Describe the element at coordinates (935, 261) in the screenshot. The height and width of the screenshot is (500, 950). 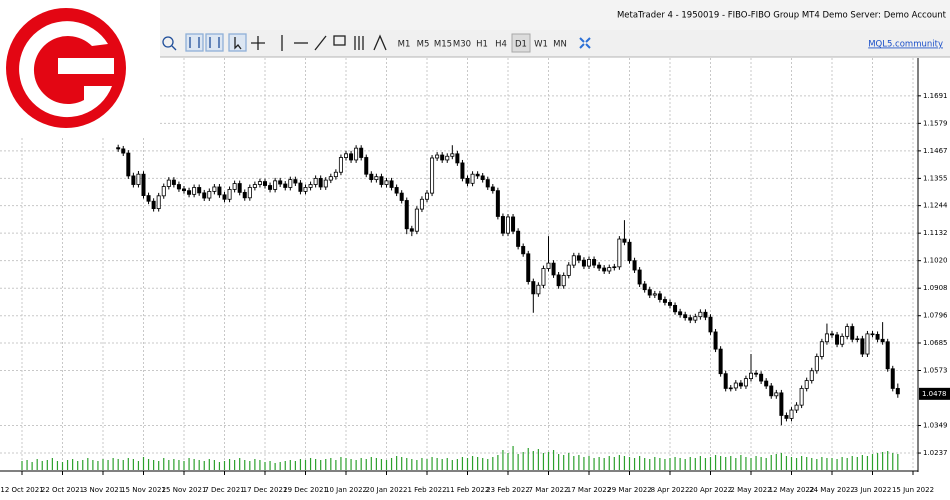
I see `y-tick-label: 1.1020` at that location.